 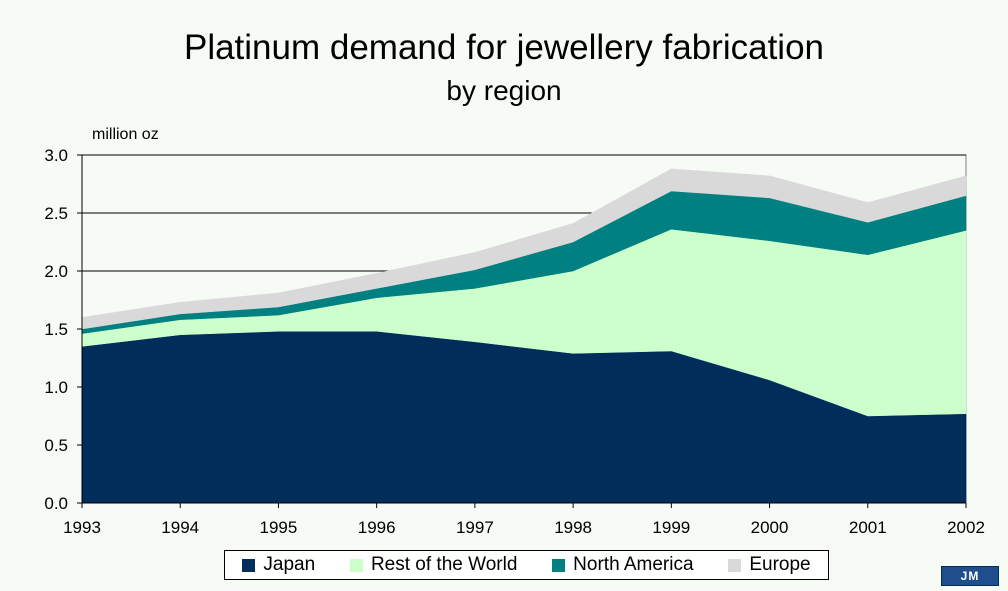 I want to click on legend-label: Rest of the World, so click(x=444, y=564).